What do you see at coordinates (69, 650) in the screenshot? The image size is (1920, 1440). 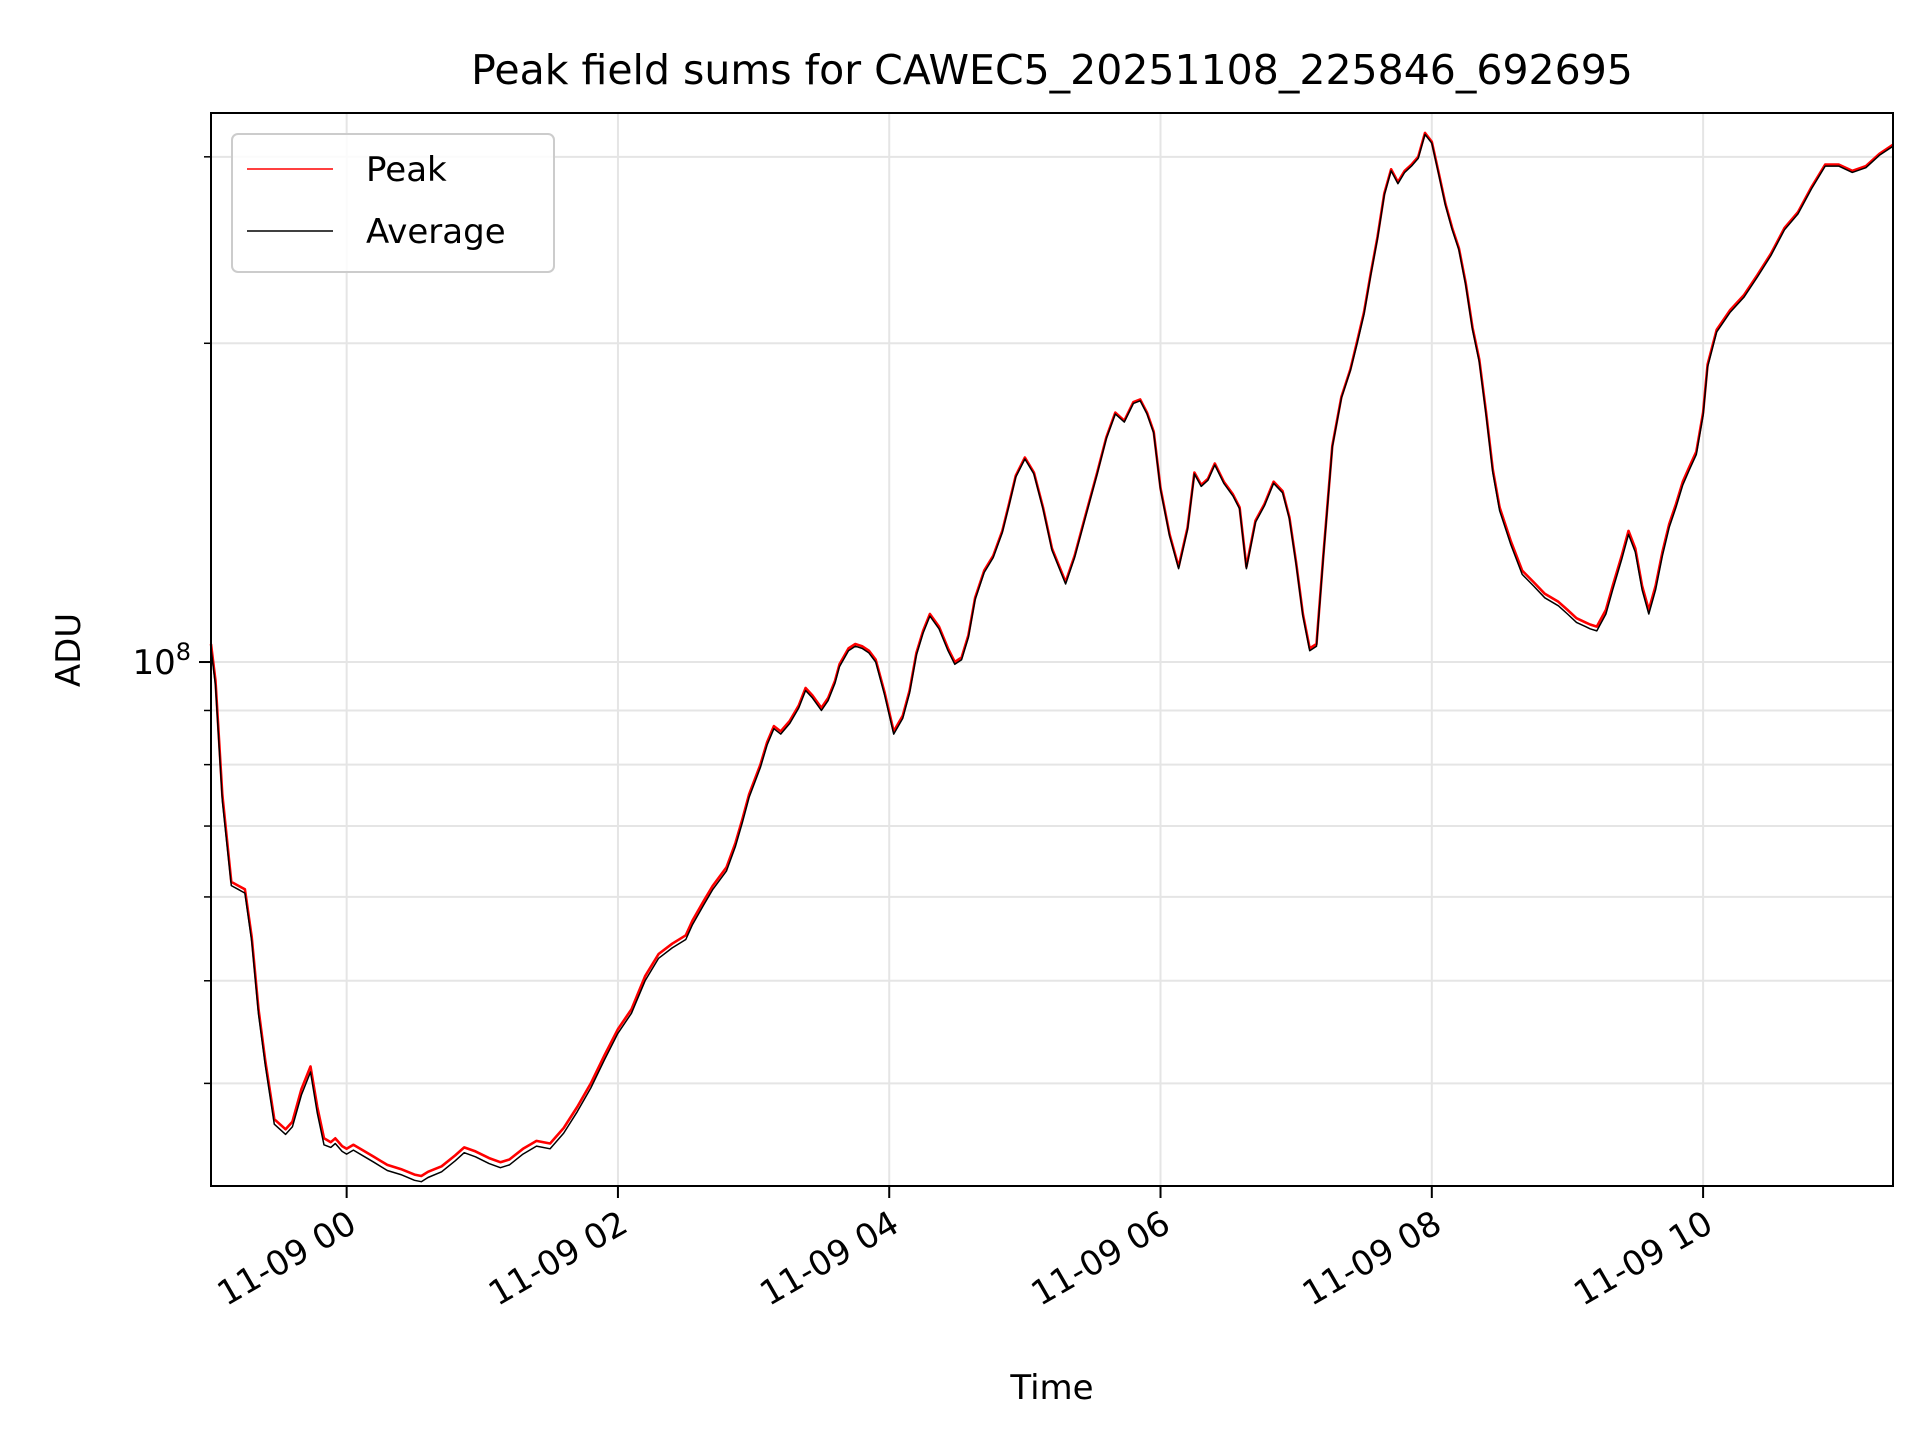 I see `y-axis-label: ADU` at bounding box center [69, 650].